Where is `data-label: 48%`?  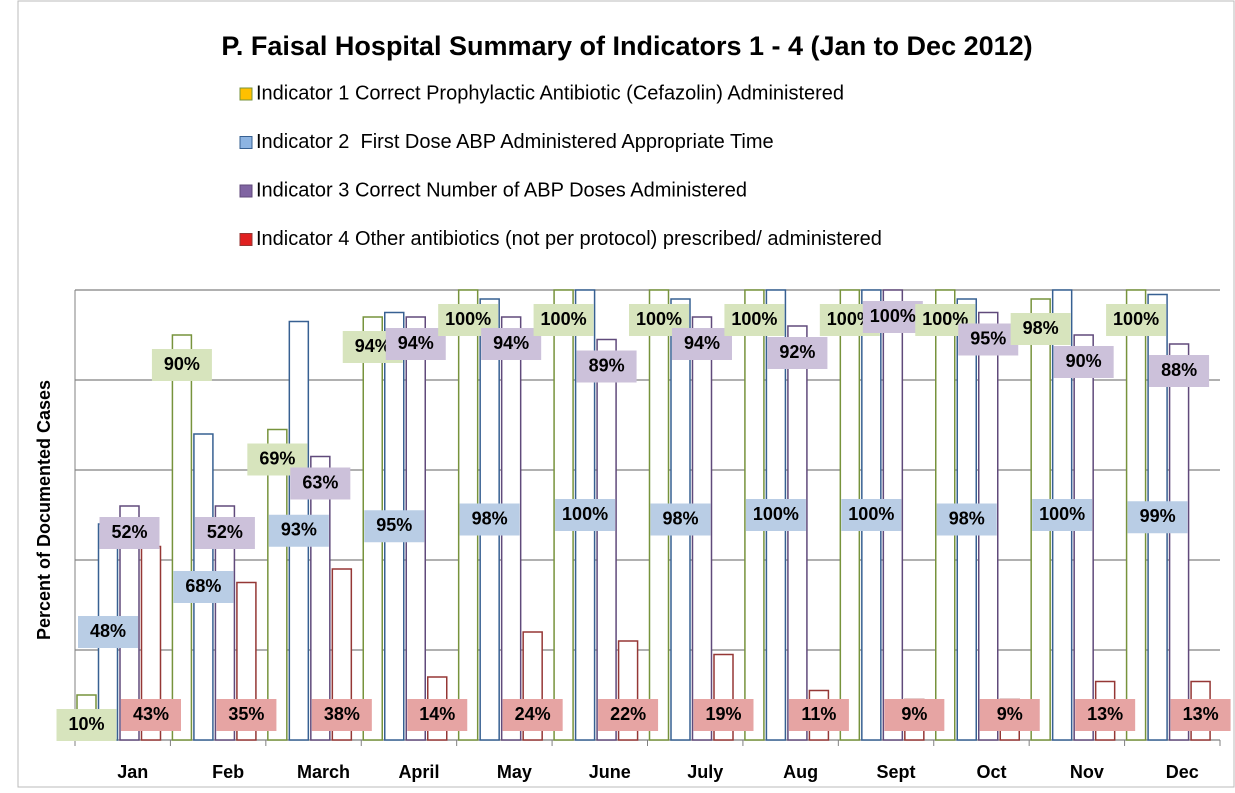
data-label: 48% is located at coordinates (108, 631).